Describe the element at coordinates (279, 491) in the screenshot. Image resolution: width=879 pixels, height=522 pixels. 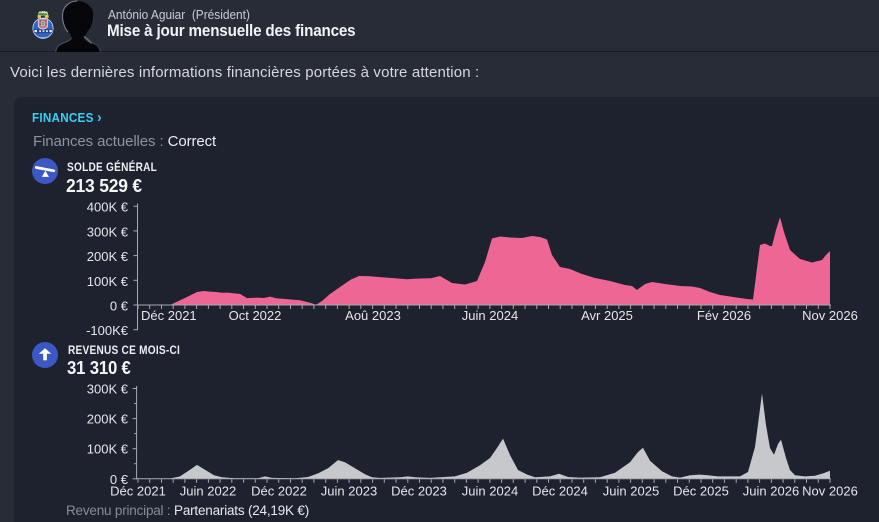
I see `svg-text: Déc 2022` at that location.